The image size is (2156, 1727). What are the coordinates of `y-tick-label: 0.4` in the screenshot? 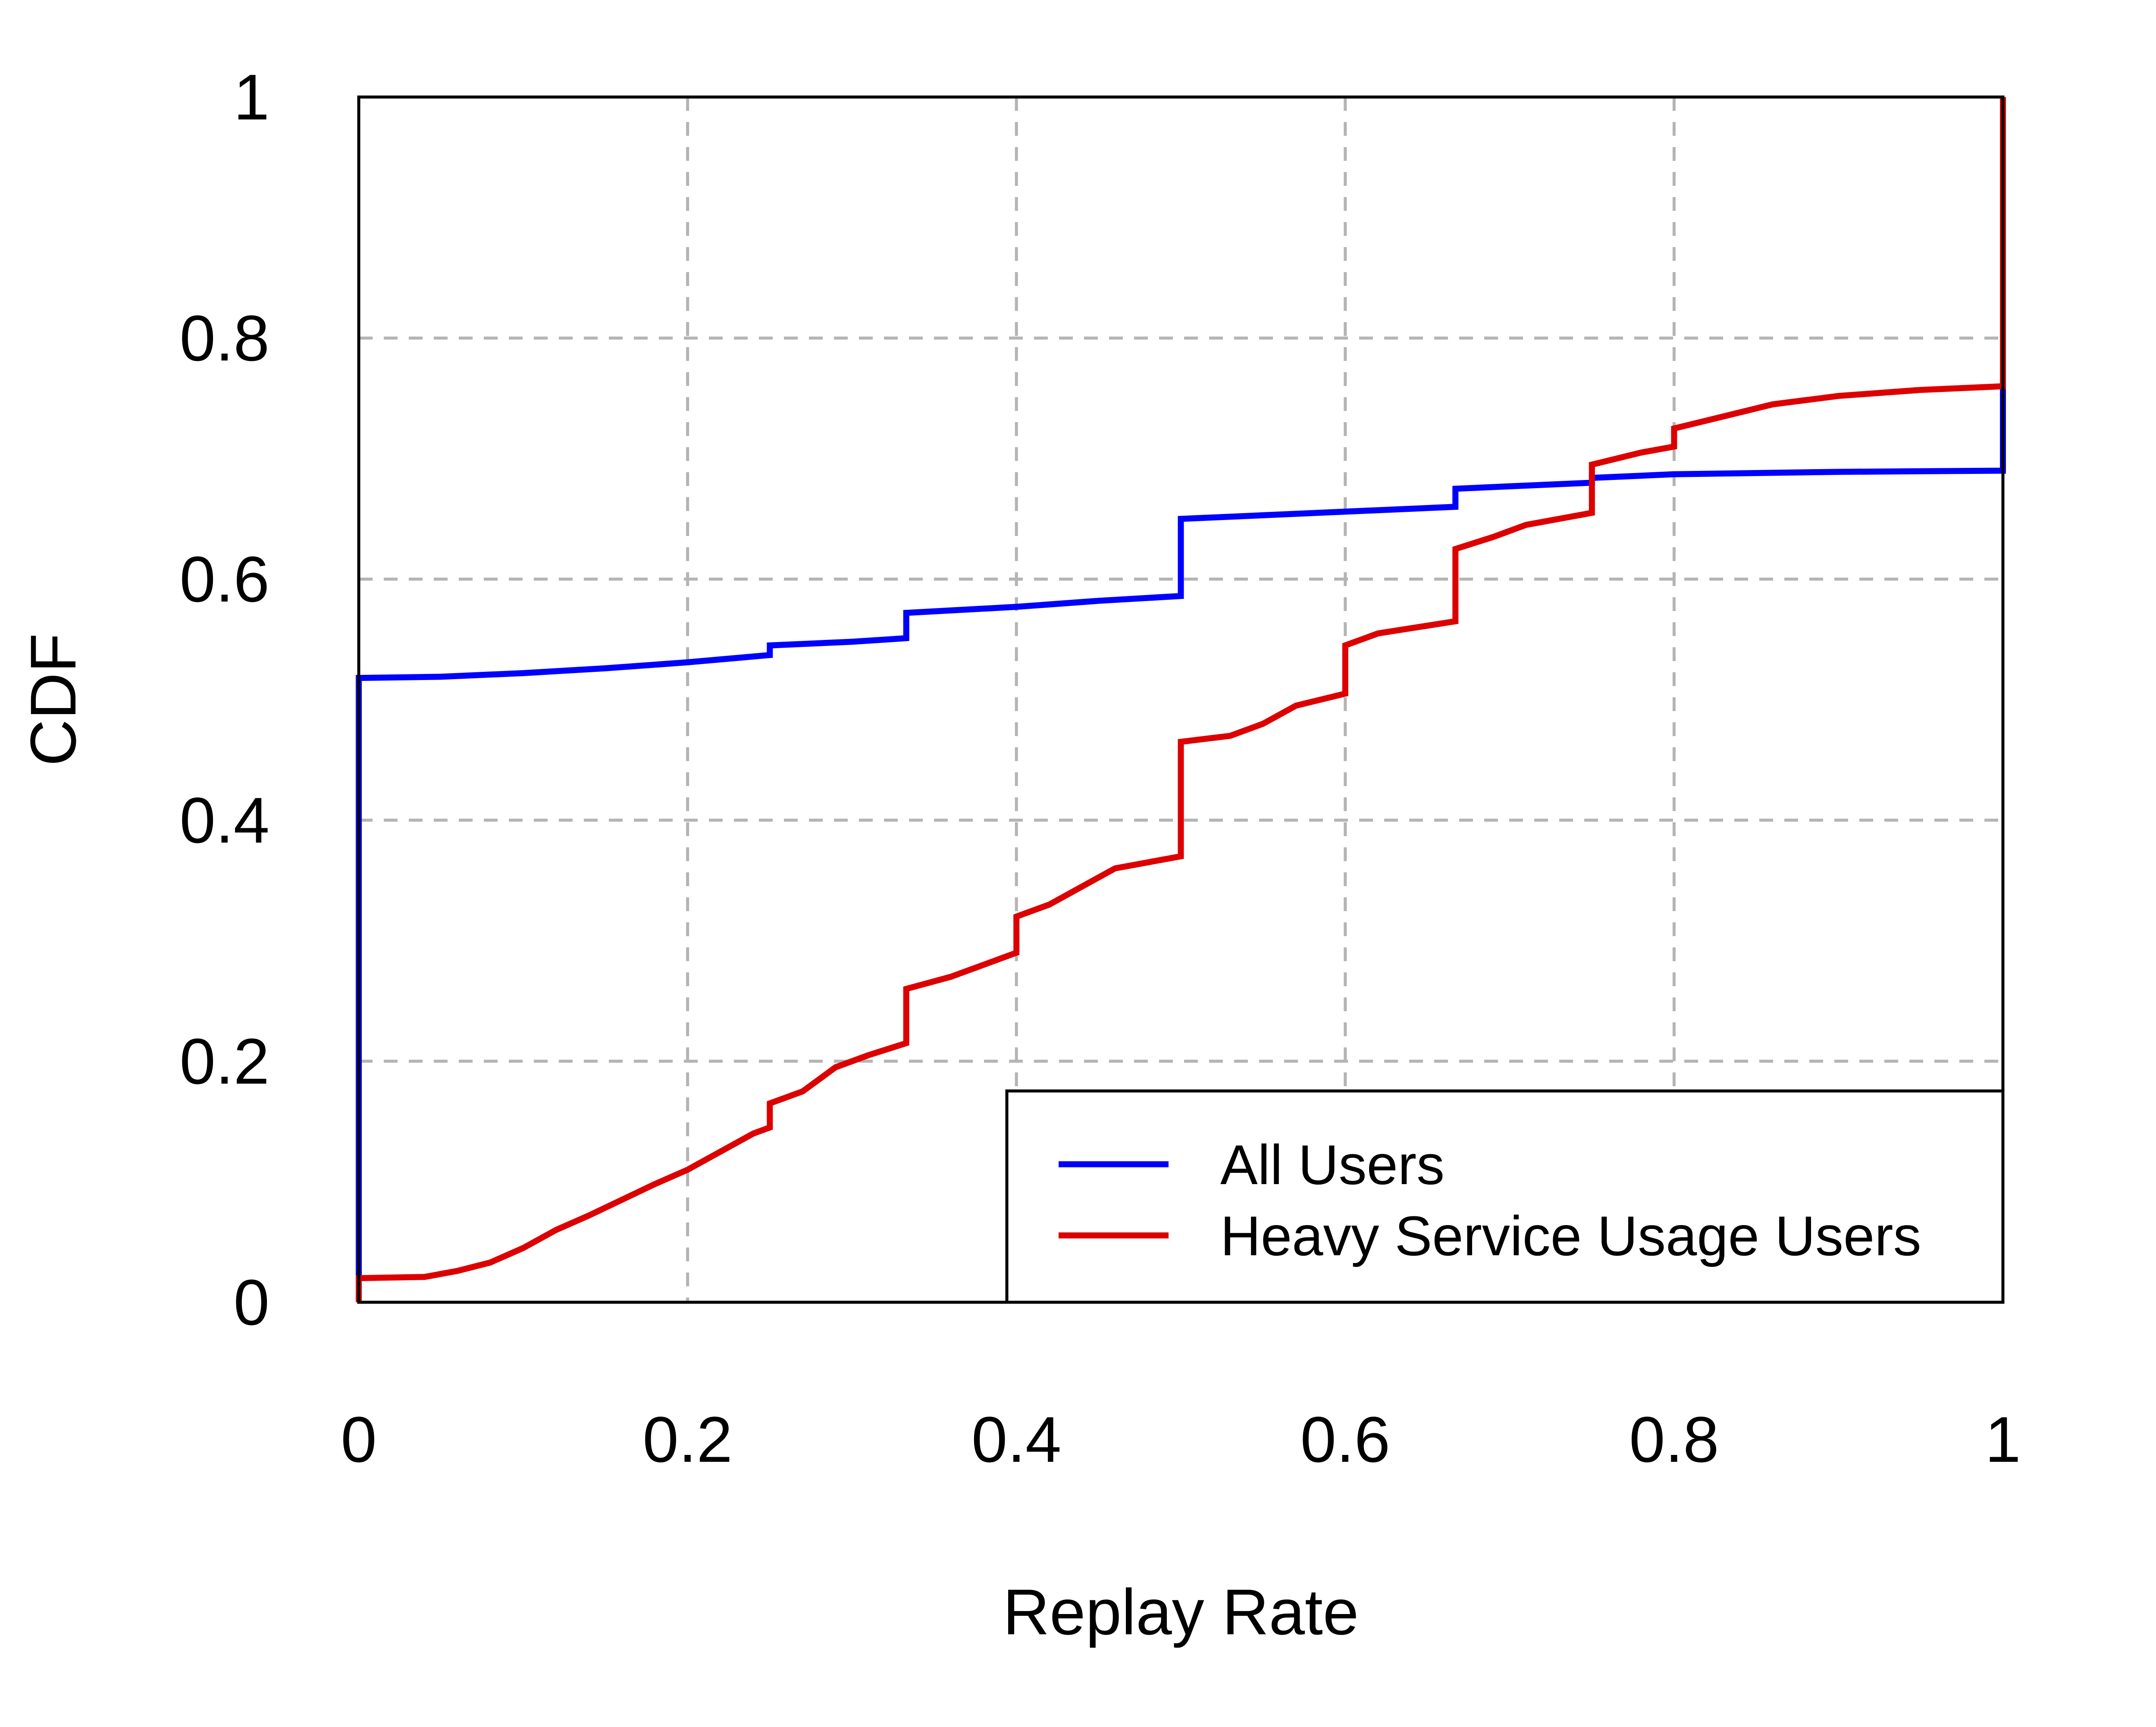 It's located at (224, 820).